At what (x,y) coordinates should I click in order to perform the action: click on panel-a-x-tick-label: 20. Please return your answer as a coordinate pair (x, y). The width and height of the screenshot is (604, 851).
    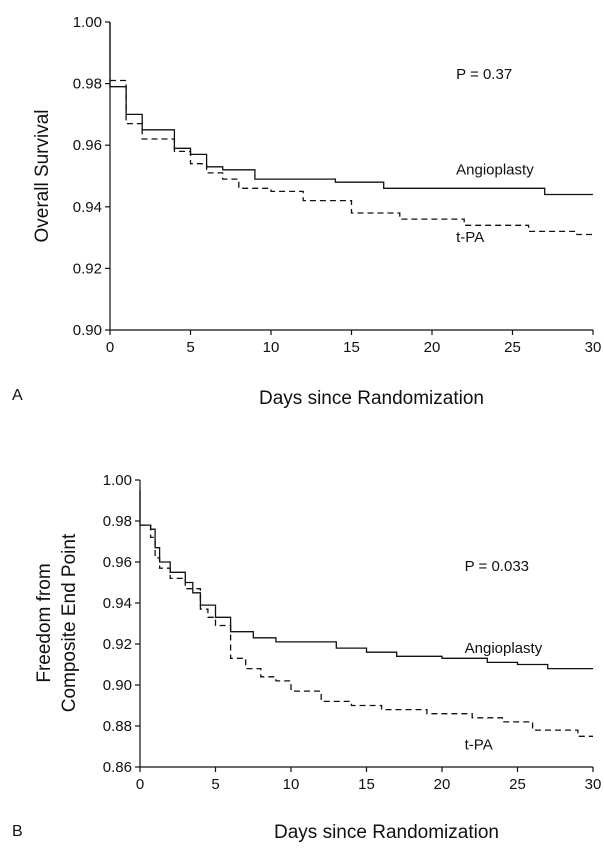
    Looking at the image, I should click on (432, 347).